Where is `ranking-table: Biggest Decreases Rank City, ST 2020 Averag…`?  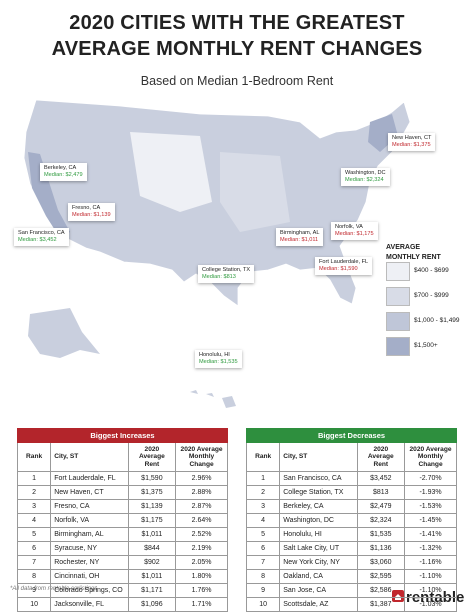
ranking-table: Biggest Decreases Rank City, ST 2020 Averag… is located at coordinates (351, 520).